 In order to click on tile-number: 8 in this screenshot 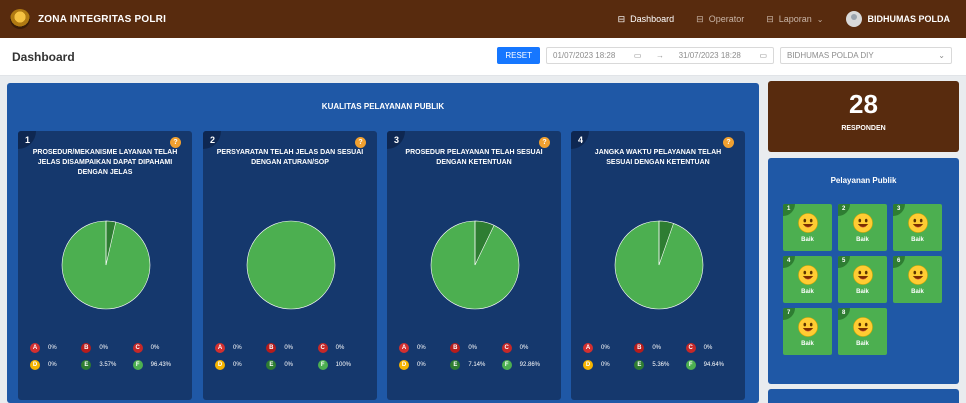, I will do `click(844, 313)`.